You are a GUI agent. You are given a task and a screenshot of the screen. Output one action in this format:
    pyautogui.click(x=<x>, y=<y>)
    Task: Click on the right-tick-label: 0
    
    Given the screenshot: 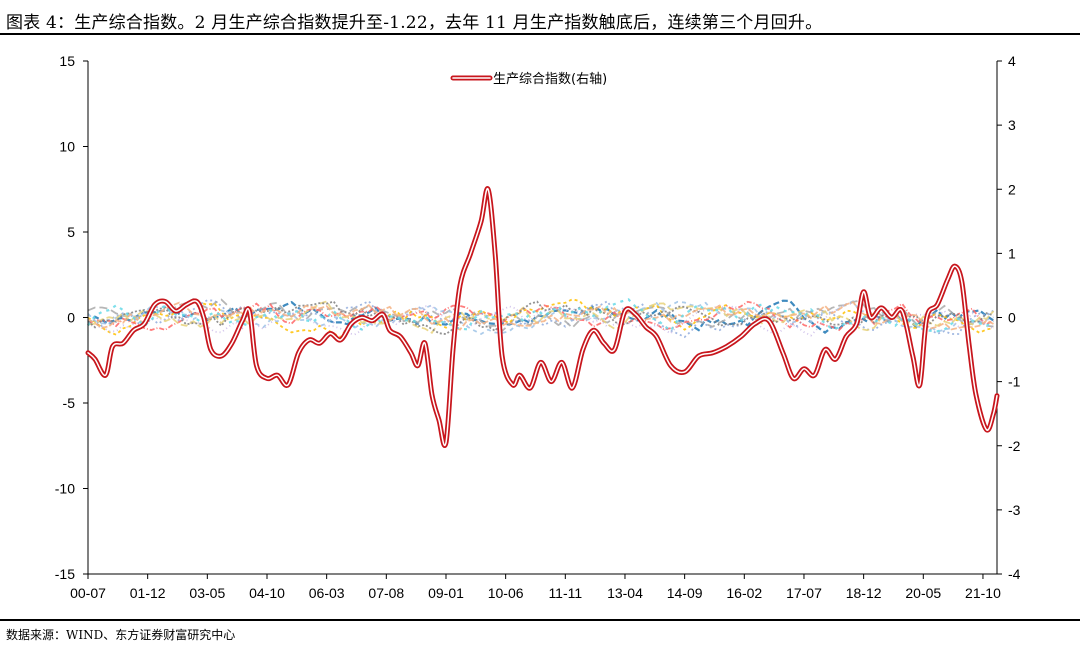 What is the action you would take?
    pyautogui.click(x=1012, y=318)
    